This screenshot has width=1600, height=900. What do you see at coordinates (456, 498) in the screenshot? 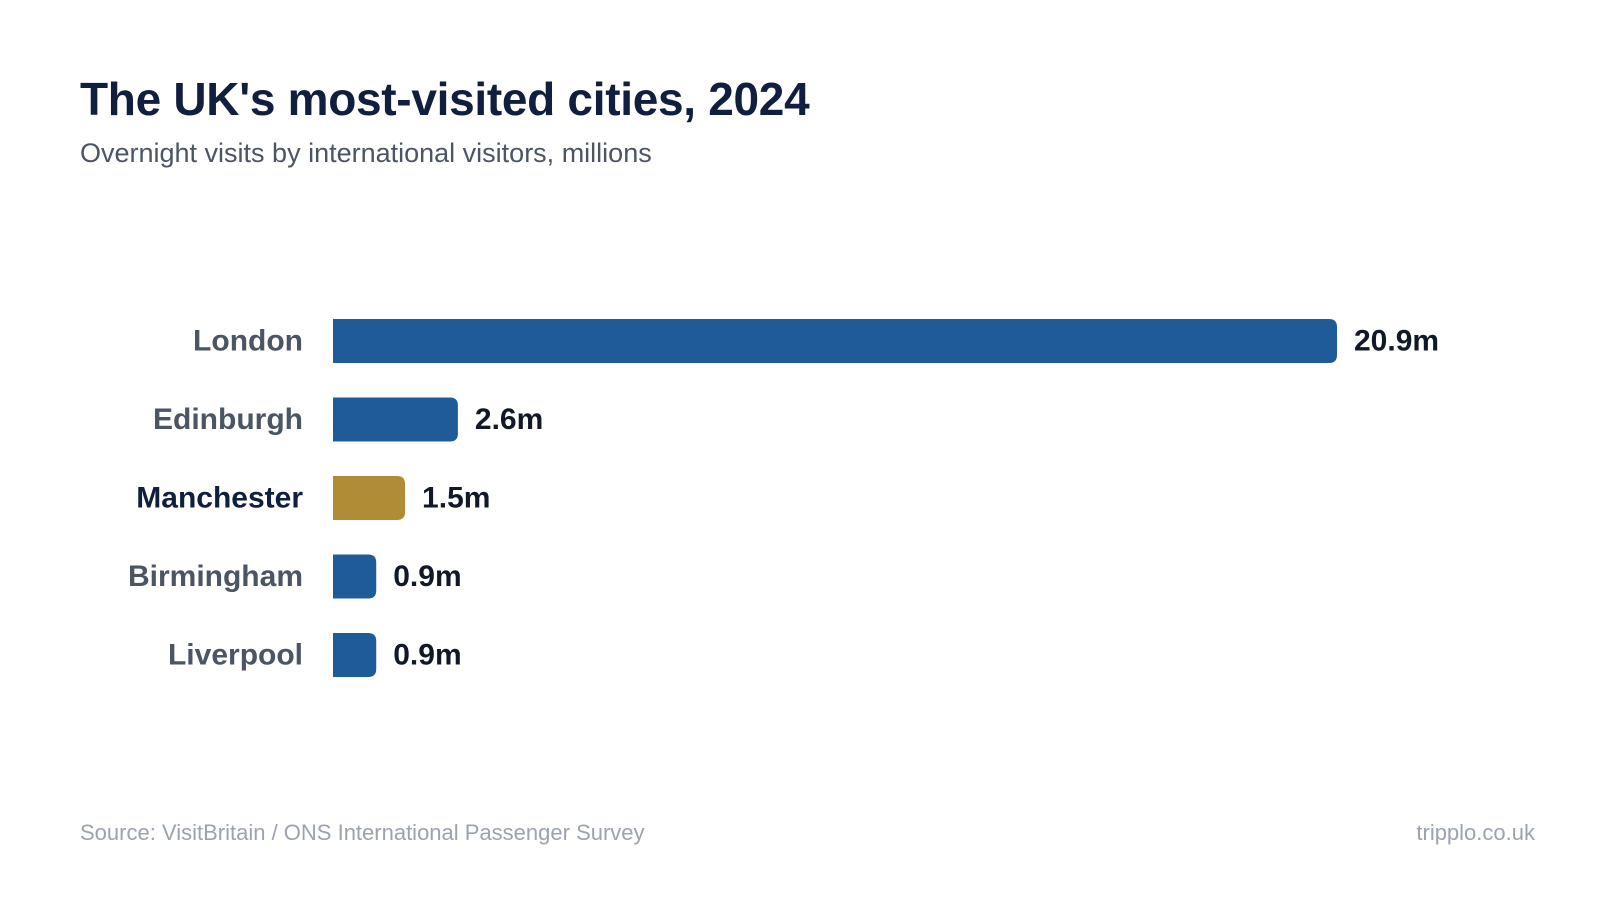
I see `value-label-manchester: 1.5m` at bounding box center [456, 498].